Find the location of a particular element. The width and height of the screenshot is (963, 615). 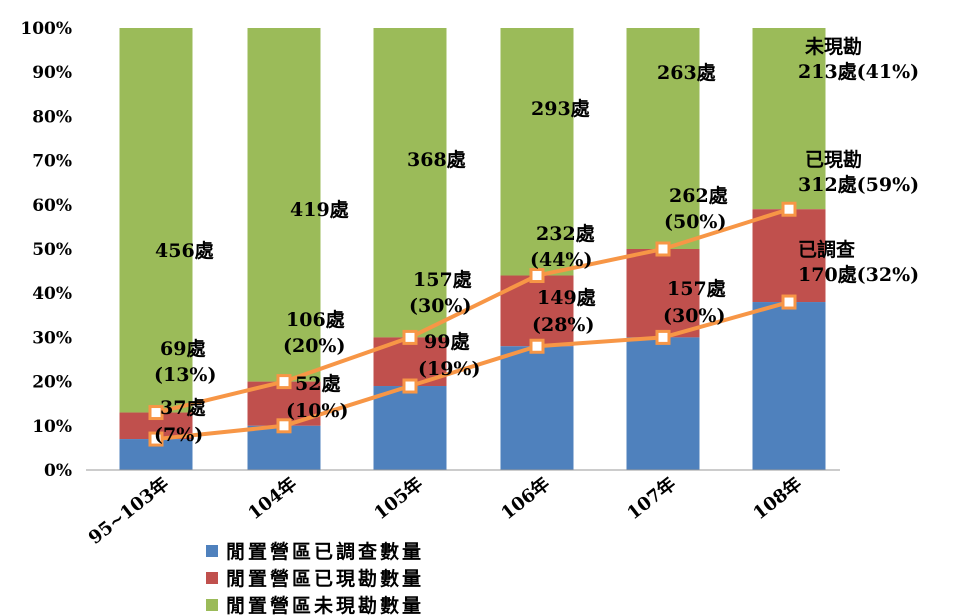

label-surveyed-4-count: 262處 is located at coordinates (699, 196).